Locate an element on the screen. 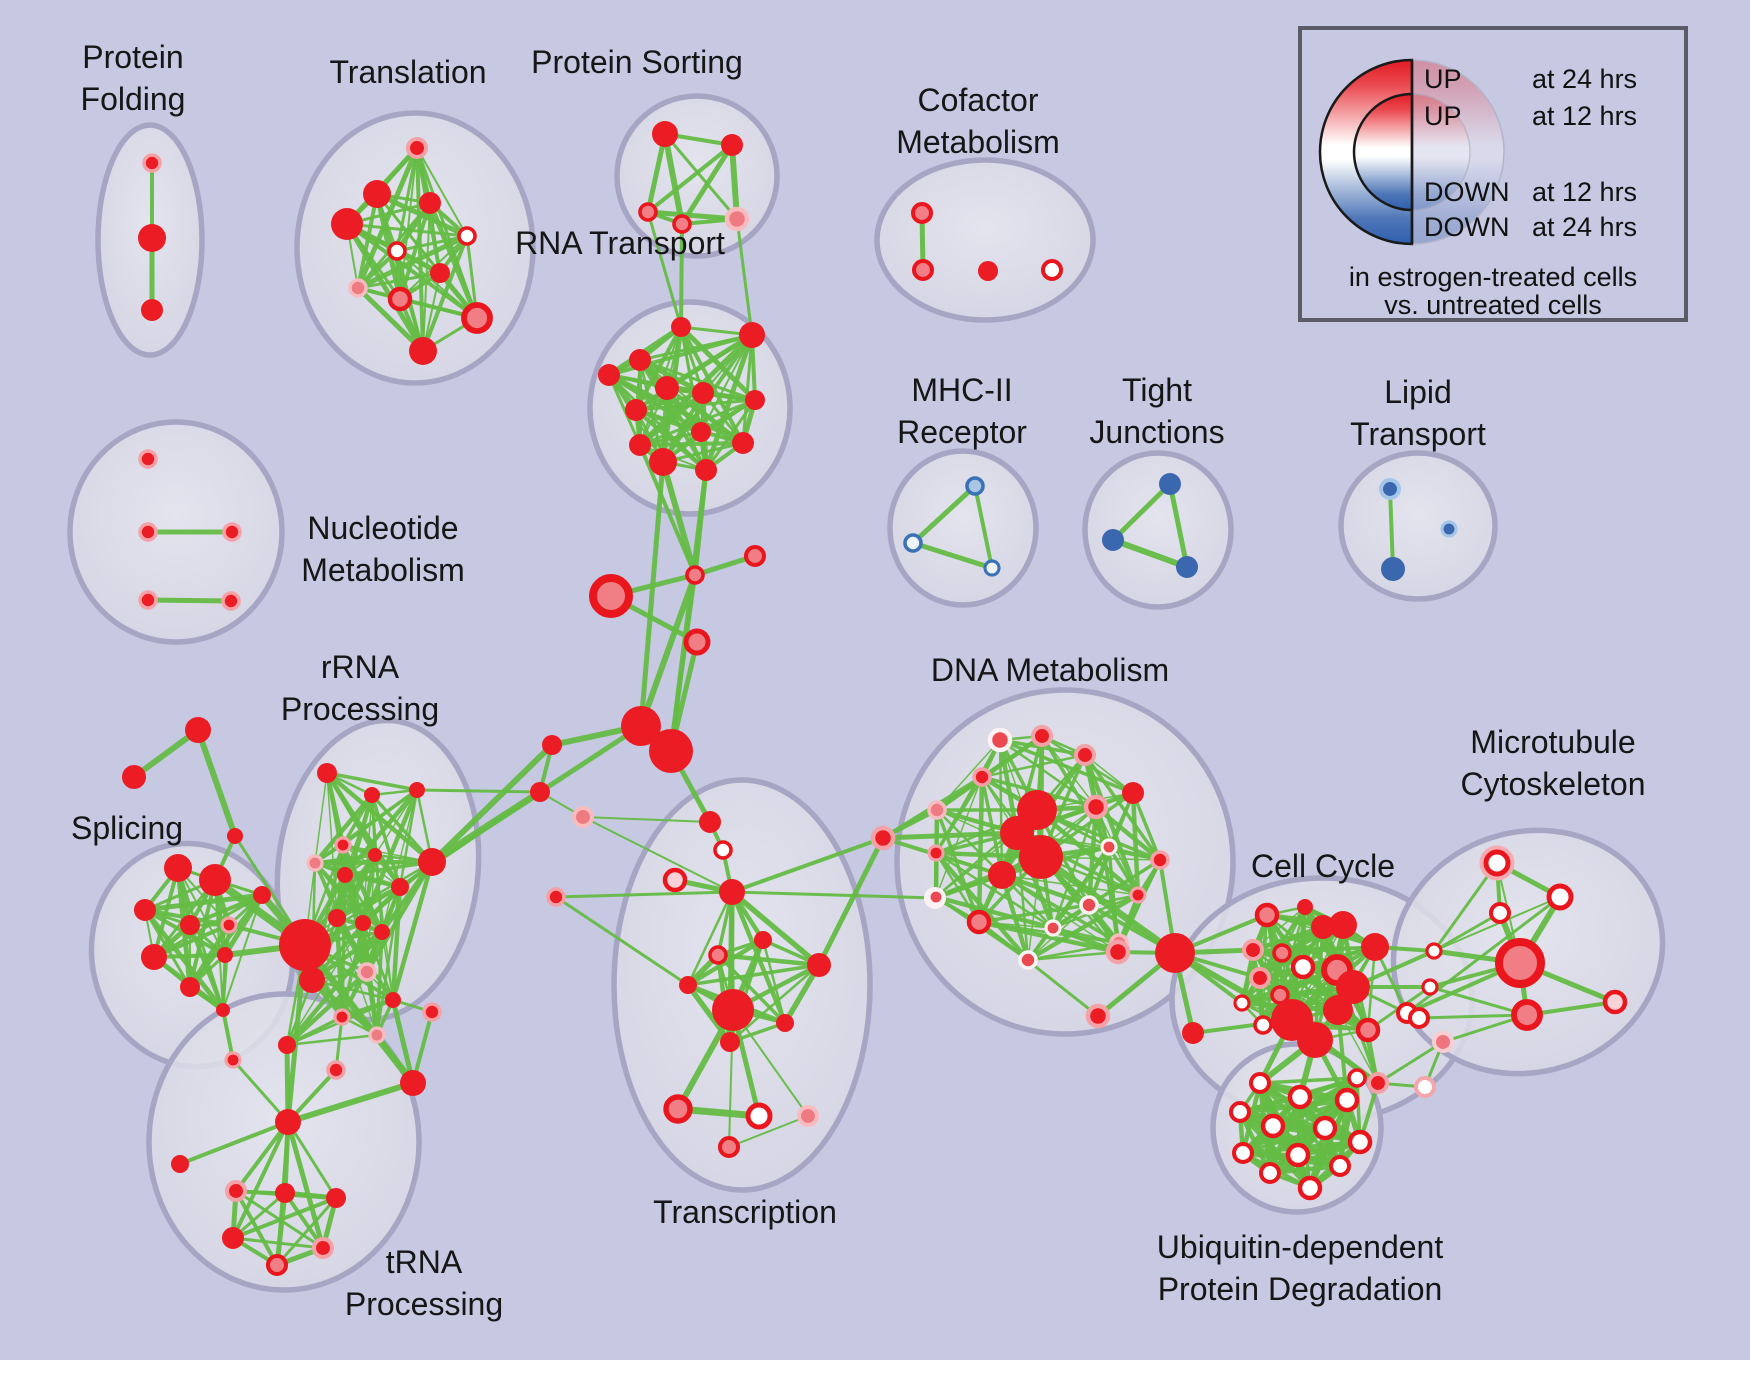  edge-tx4-d0 is located at coordinates (807, 865).